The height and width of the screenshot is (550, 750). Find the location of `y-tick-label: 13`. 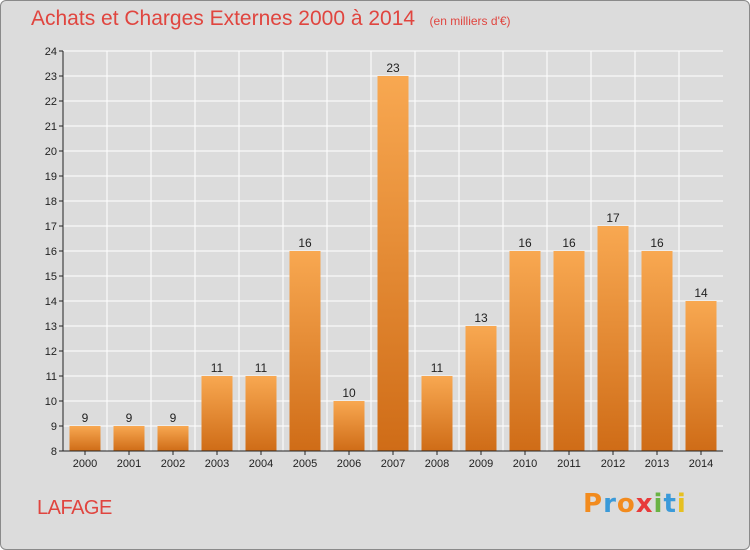

y-tick-label: 13 is located at coordinates (51, 327).